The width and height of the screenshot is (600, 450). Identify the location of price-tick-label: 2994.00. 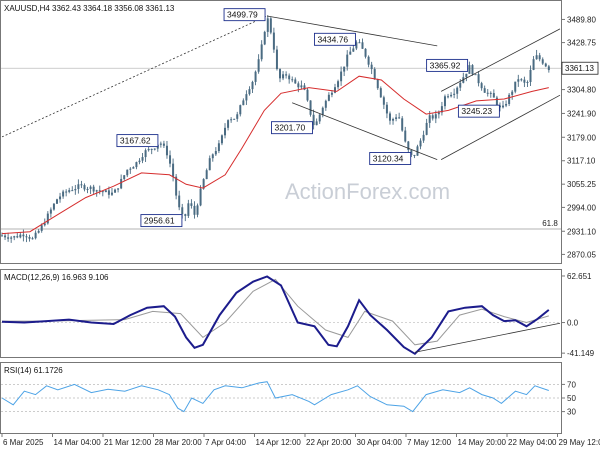
(581, 207).